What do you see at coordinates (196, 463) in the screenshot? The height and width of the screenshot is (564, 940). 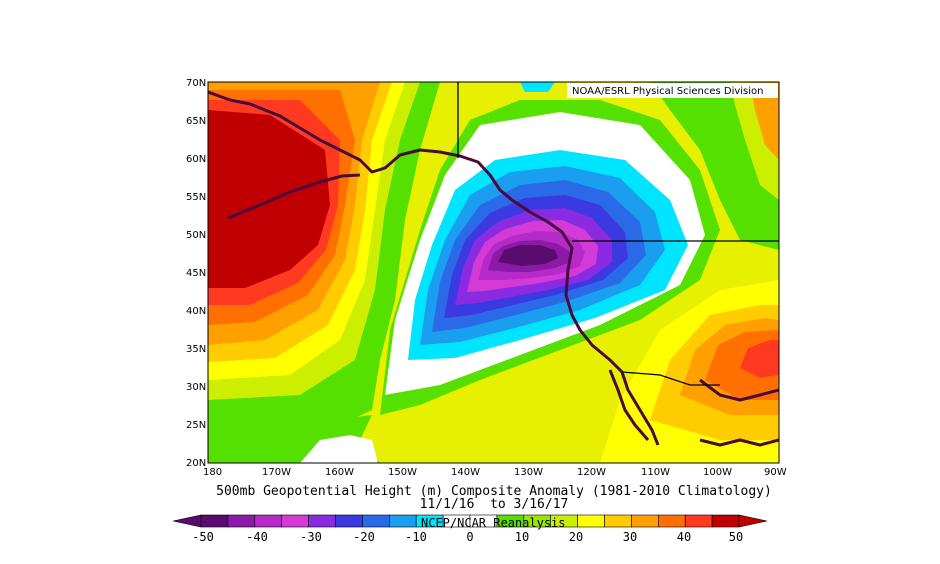 I see `lat-tick-20n: 20N` at bounding box center [196, 463].